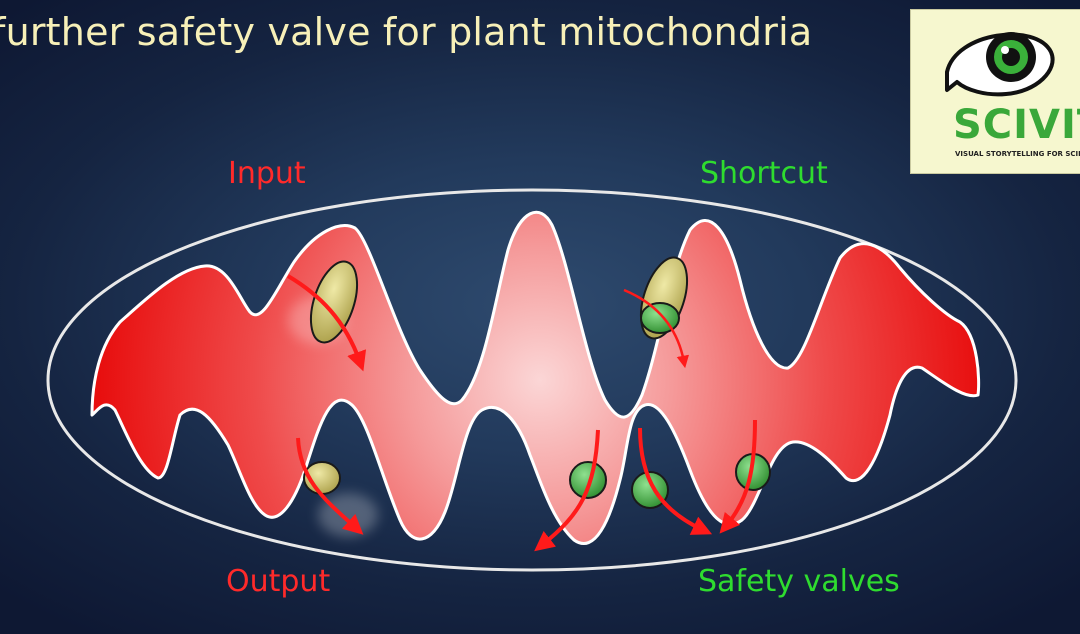  What do you see at coordinates (326, 323) in the screenshot?
I see `input-arrow` at bounding box center [326, 323].